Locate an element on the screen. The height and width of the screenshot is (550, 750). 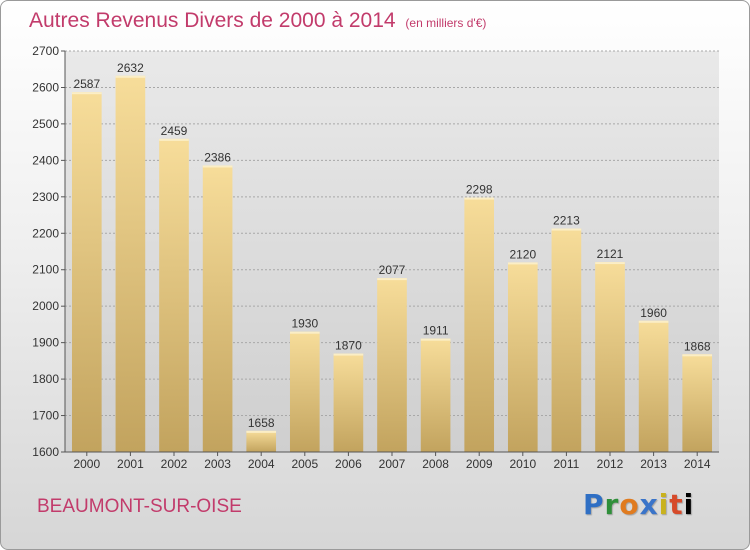
data-label-2012: 2121 is located at coordinates (610, 254).